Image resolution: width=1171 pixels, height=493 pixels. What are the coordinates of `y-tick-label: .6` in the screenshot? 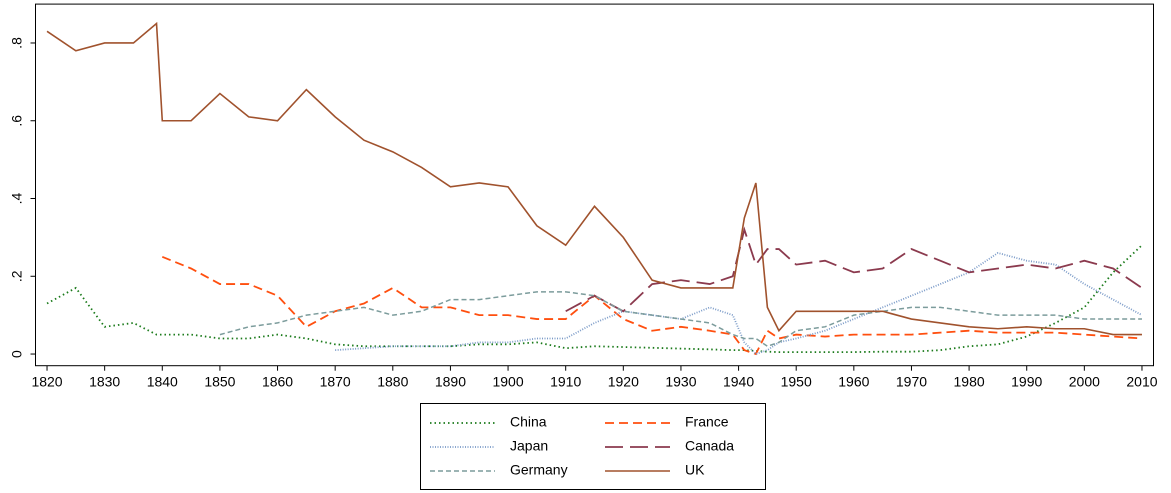 It's located at (17, 121).